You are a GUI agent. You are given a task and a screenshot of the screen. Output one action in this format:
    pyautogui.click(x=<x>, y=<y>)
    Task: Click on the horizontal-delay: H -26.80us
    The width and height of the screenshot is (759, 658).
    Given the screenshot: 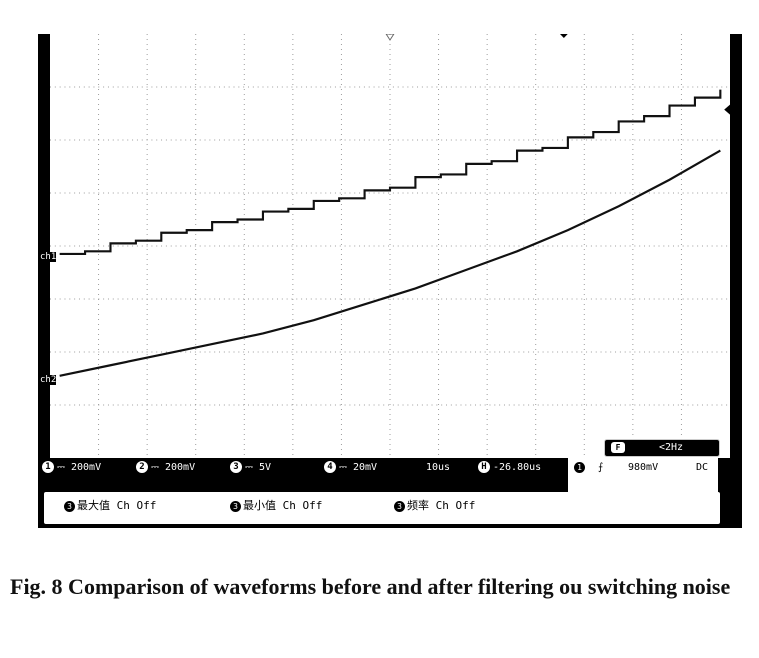 What is the action you would take?
    pyautogui.click(x=509, y=467)
    